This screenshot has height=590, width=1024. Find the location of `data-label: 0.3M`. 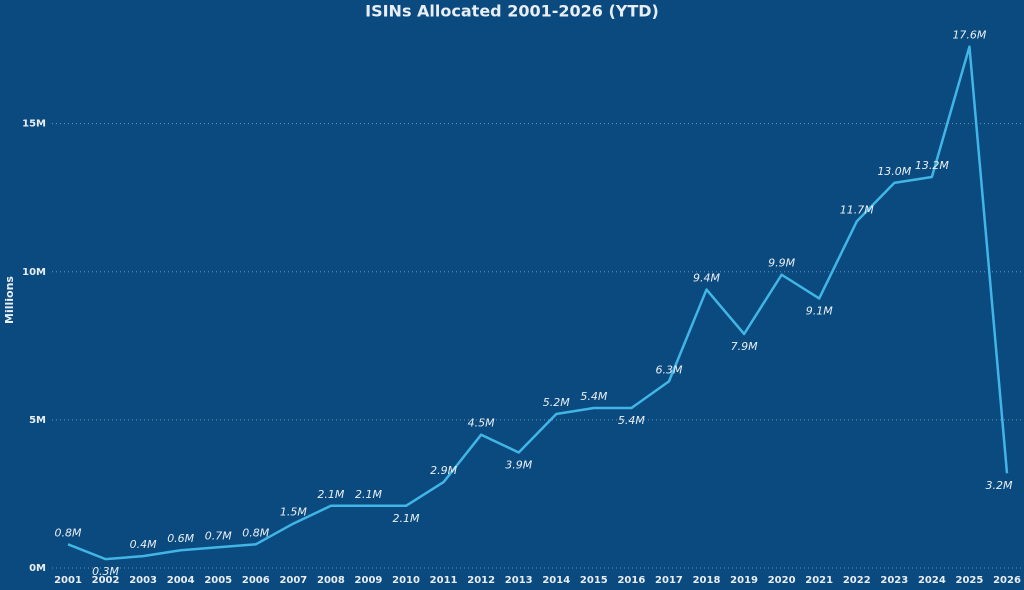

data-label: 0.3M is located at coordinates (105, 571).